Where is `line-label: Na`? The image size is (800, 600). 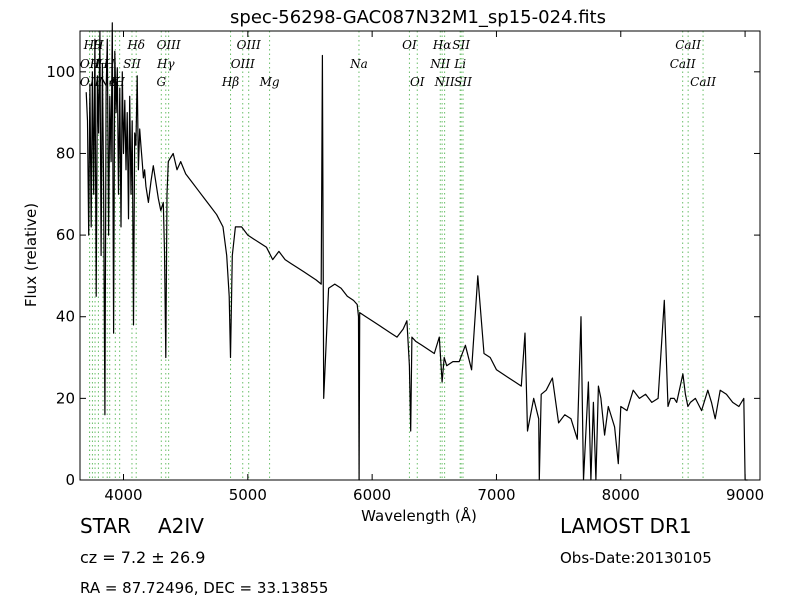
line-label: Na is located at coordinates (358, 64).